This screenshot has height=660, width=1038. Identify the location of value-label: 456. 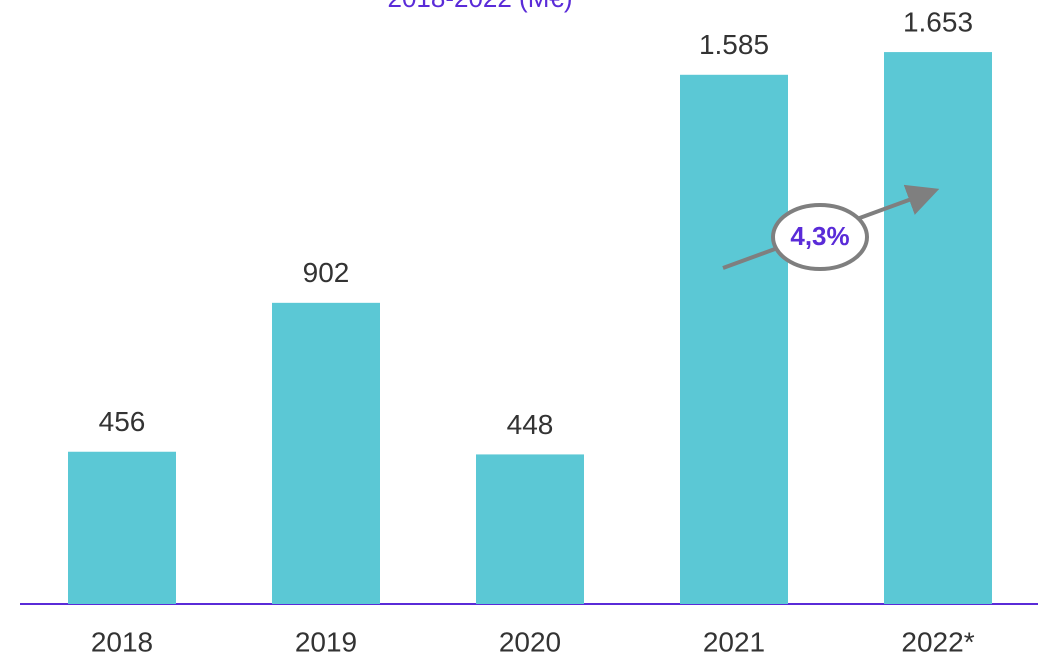
(122, 421).